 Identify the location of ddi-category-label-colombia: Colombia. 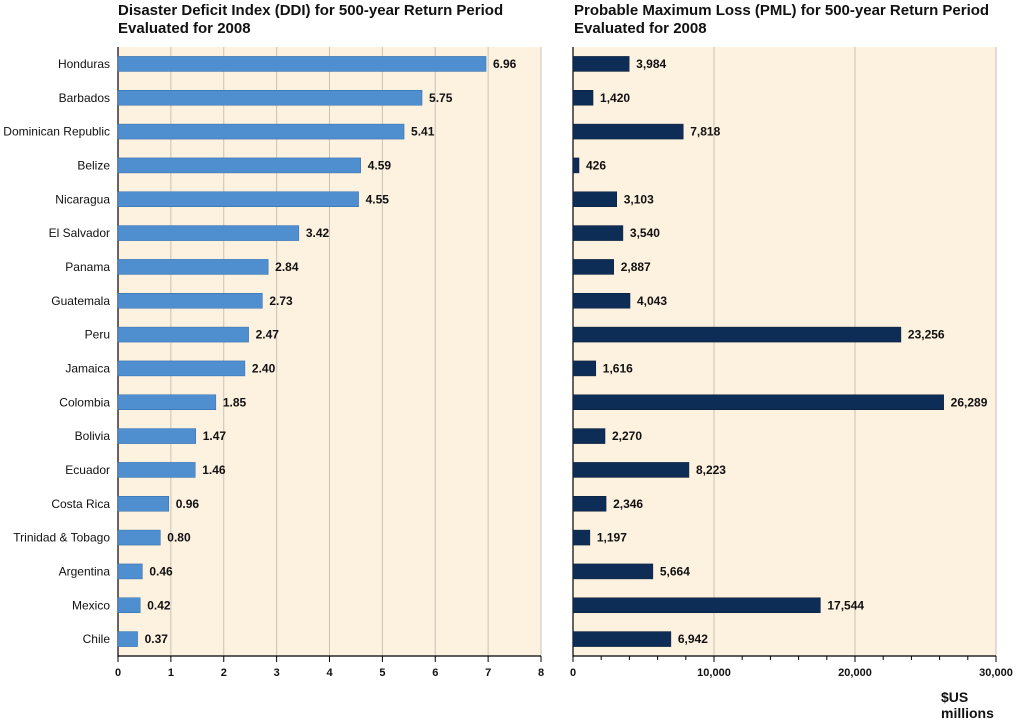
(84, 402).